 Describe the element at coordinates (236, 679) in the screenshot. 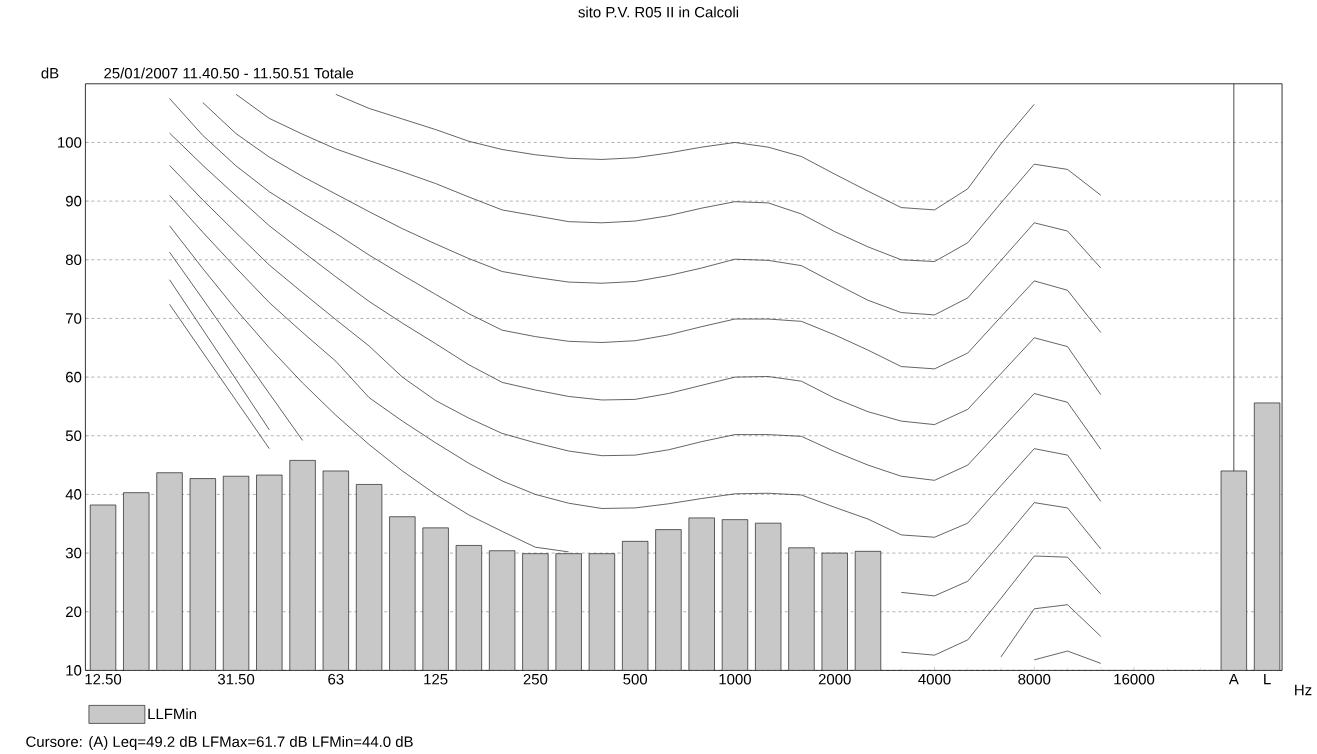

I see `x-tick-label: 31.50` at that location.